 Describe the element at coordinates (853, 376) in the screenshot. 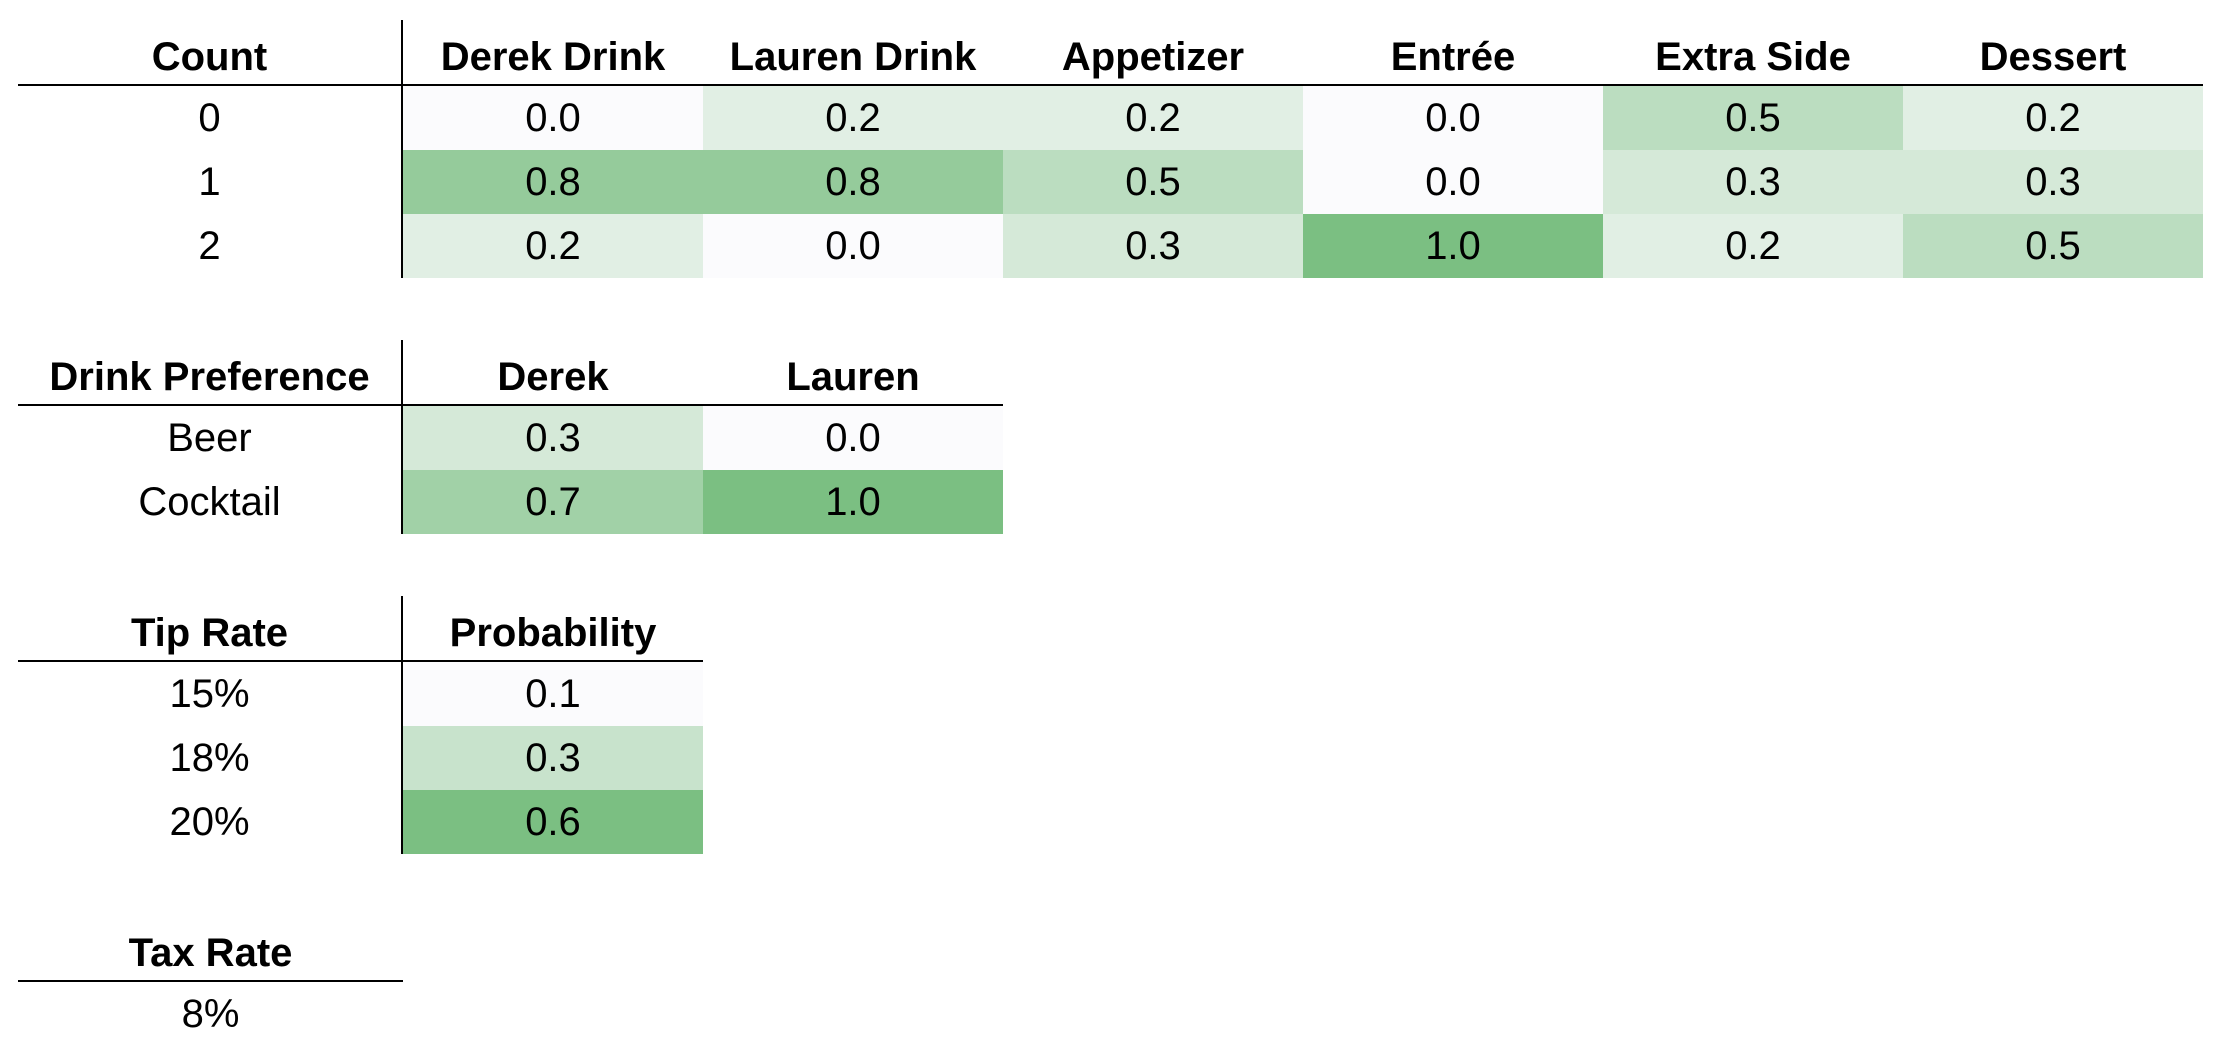

I see `column-header: Lauren` at that location.